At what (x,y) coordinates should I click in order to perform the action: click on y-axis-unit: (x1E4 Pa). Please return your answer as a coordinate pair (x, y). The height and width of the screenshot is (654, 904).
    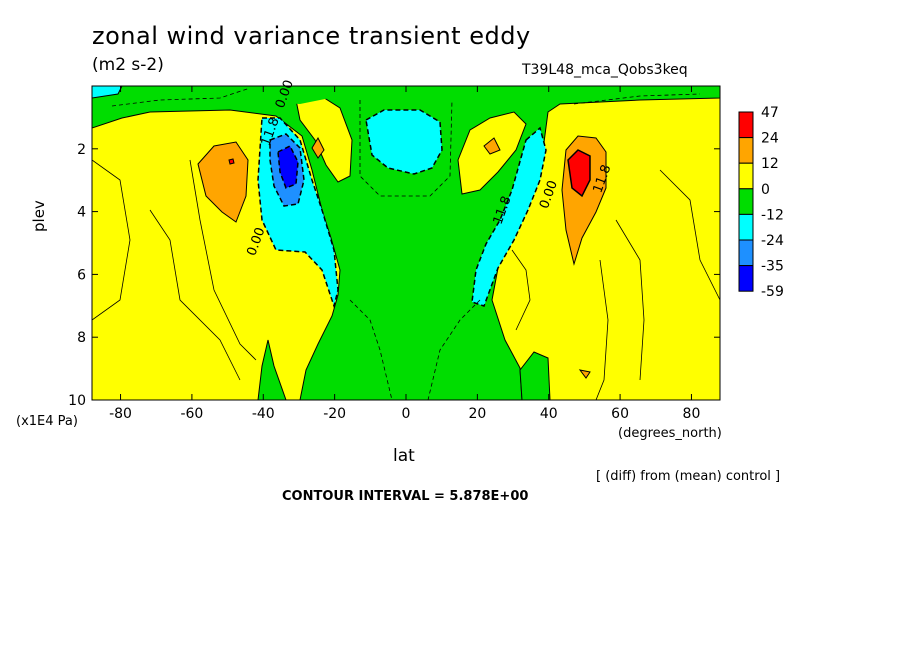
    Looking at the image, I should click on (47, 421).